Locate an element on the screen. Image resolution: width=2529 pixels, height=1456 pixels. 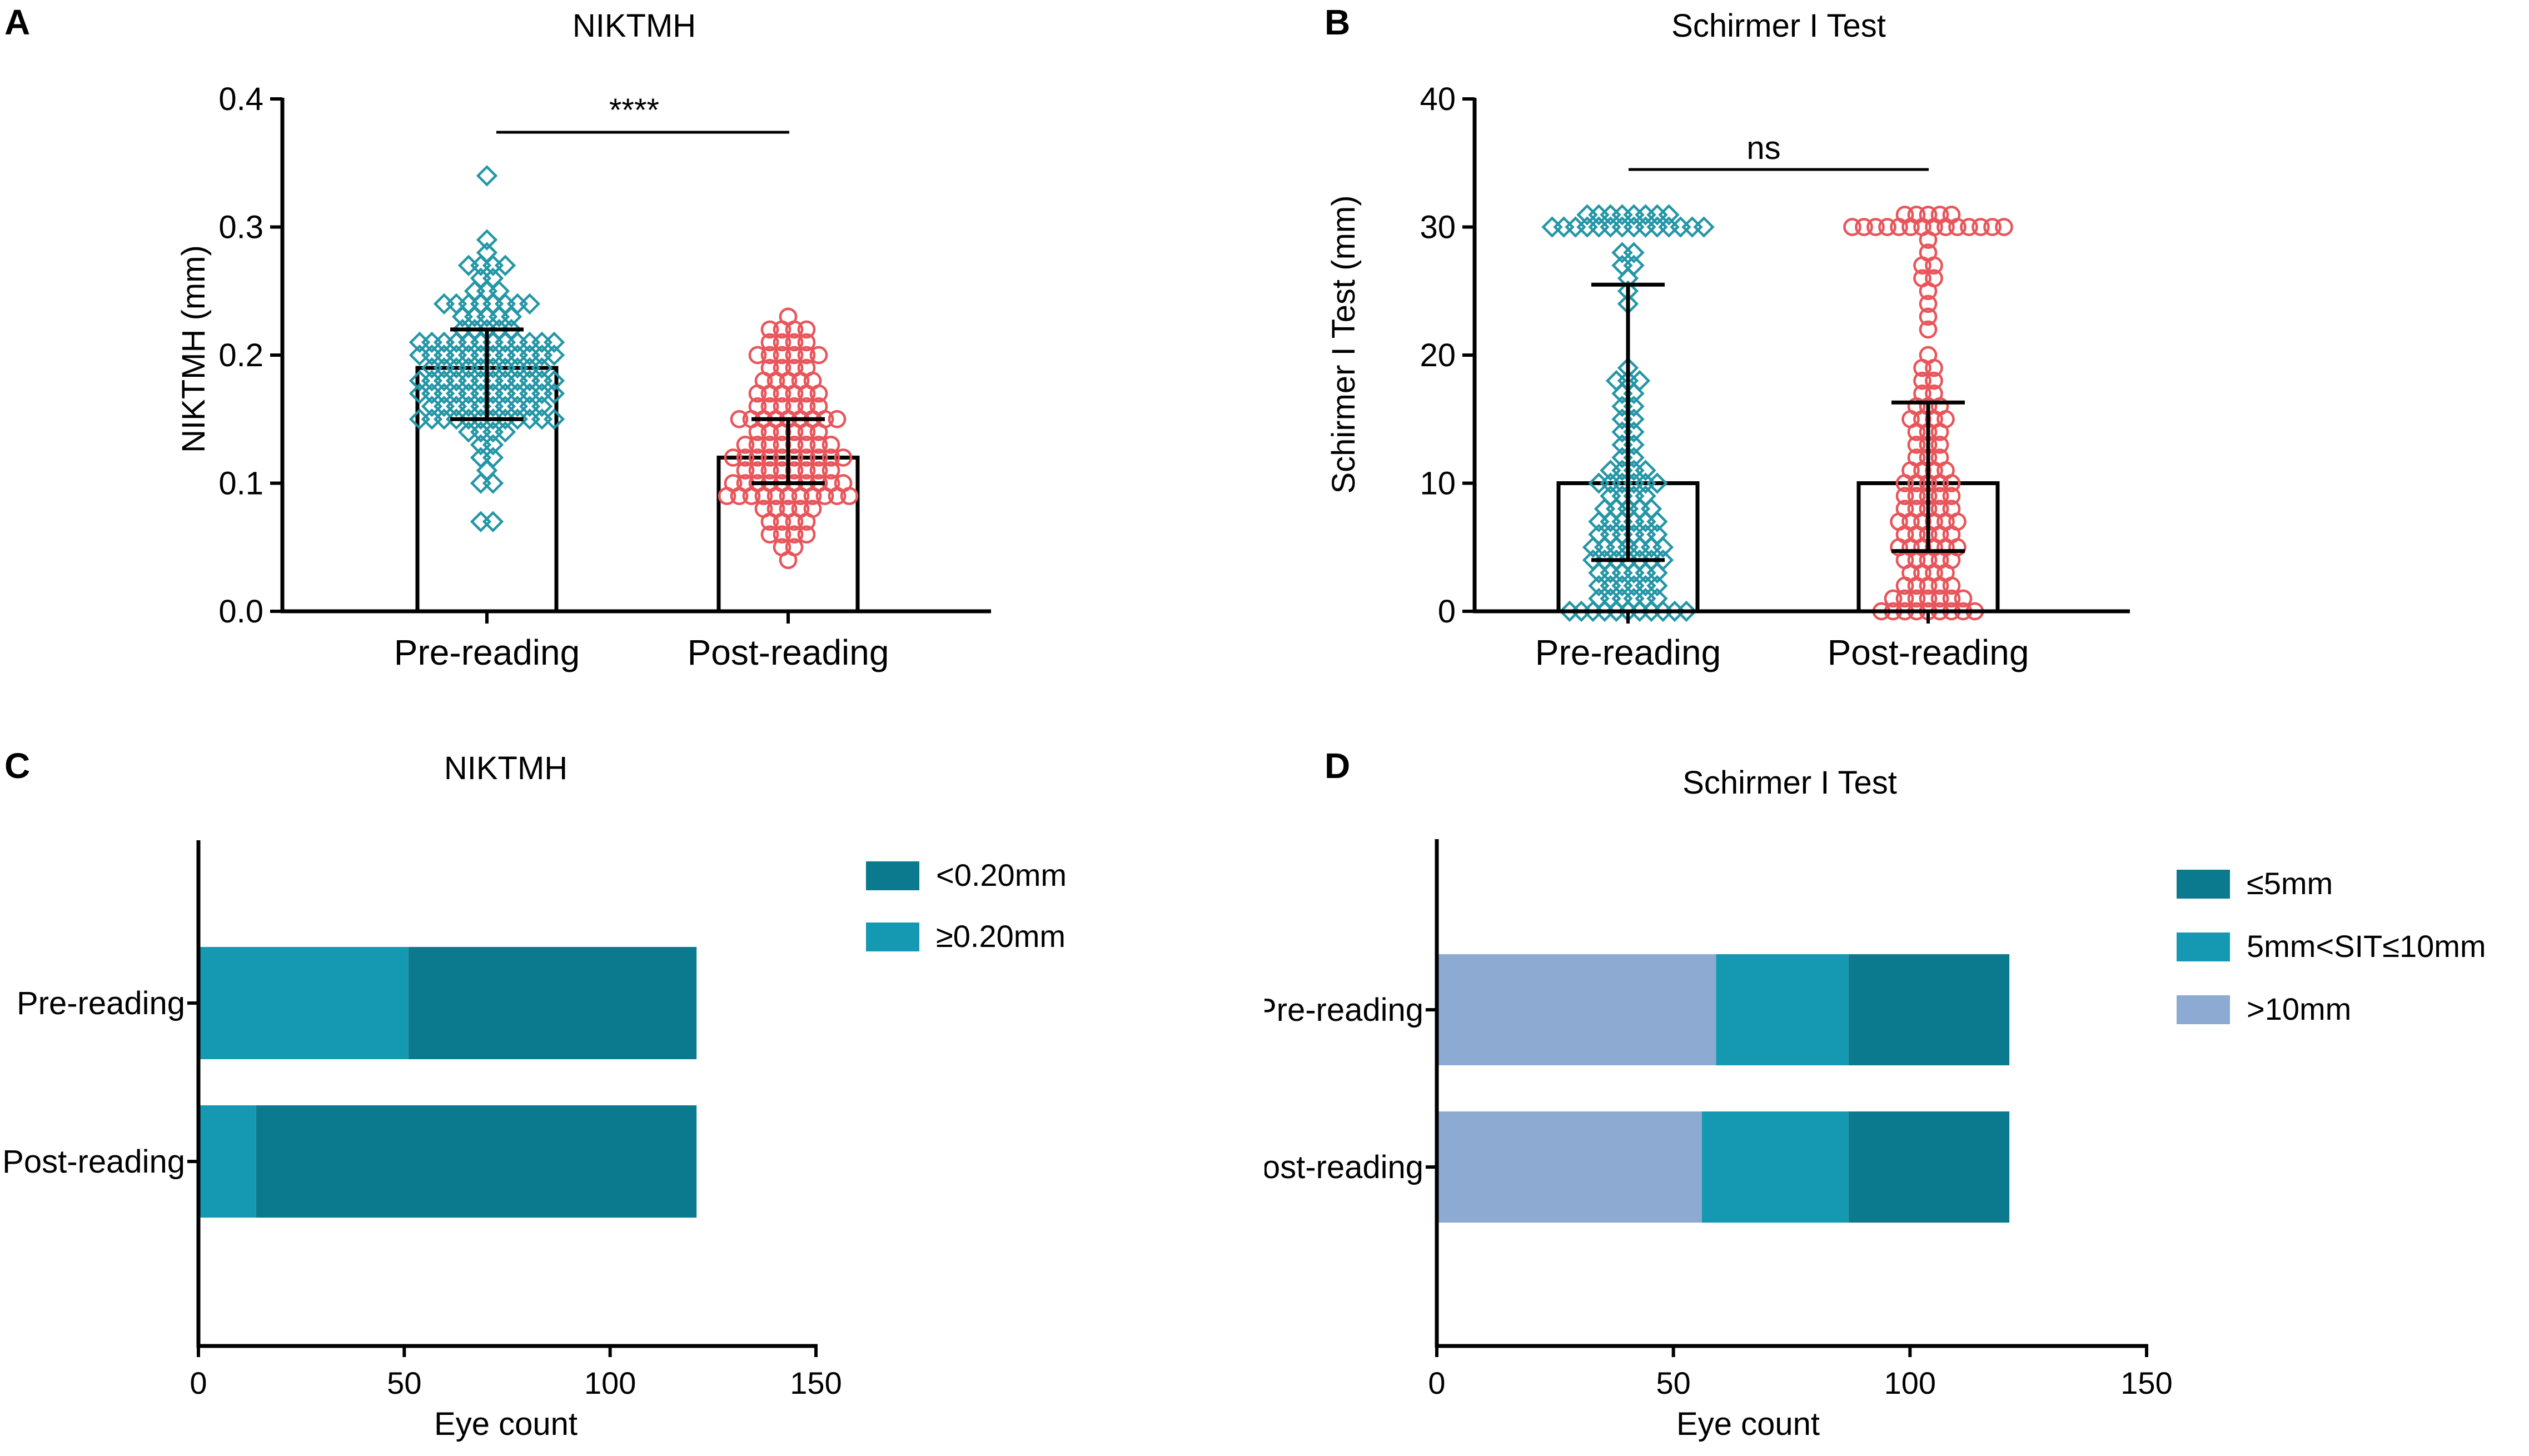
panel-a-letter: A is located at coordinates (17, 22).